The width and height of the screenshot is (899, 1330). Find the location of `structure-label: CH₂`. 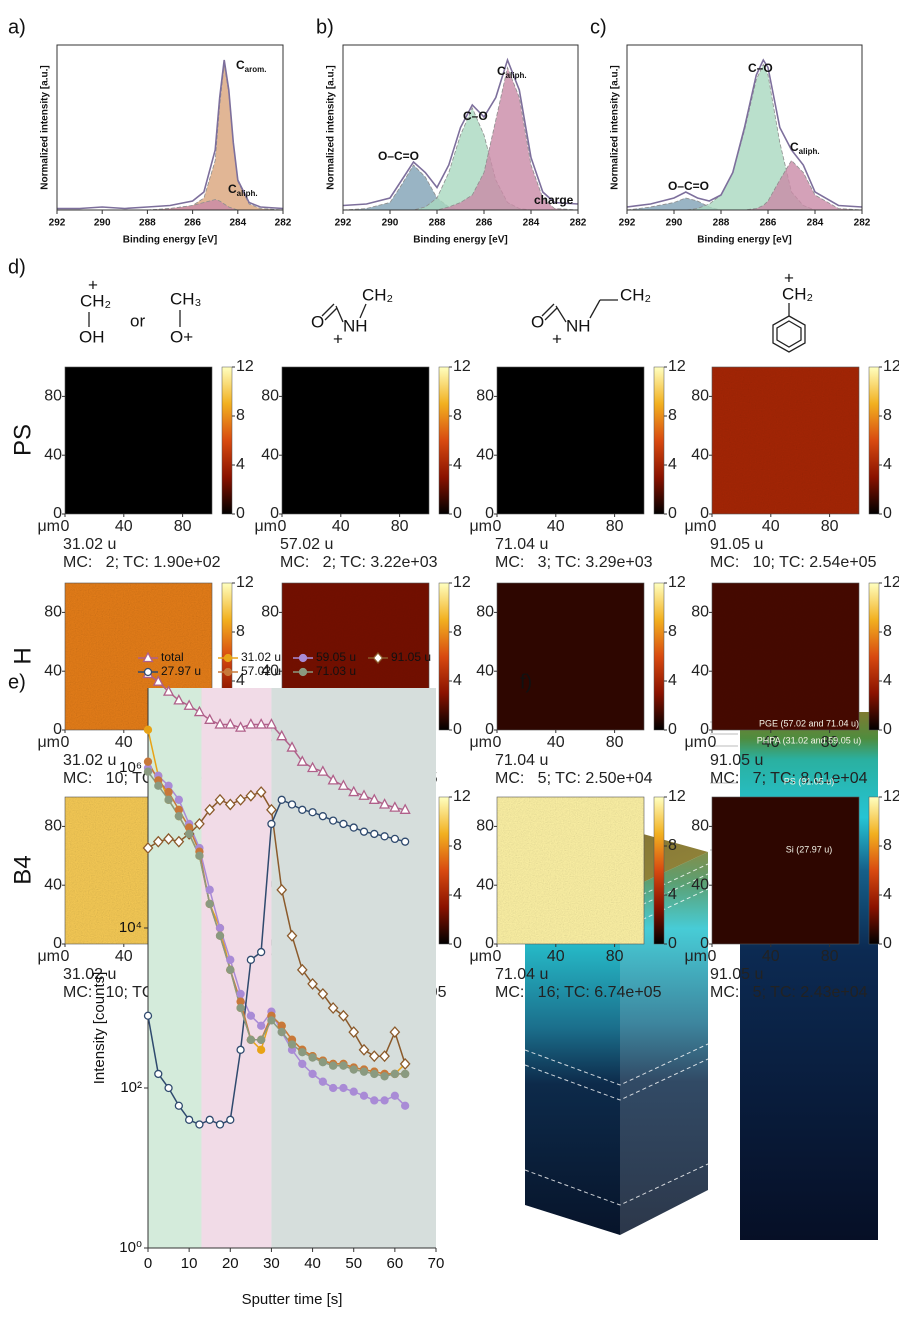

structure-label: CH₂ is located at coordinates (797, 293).